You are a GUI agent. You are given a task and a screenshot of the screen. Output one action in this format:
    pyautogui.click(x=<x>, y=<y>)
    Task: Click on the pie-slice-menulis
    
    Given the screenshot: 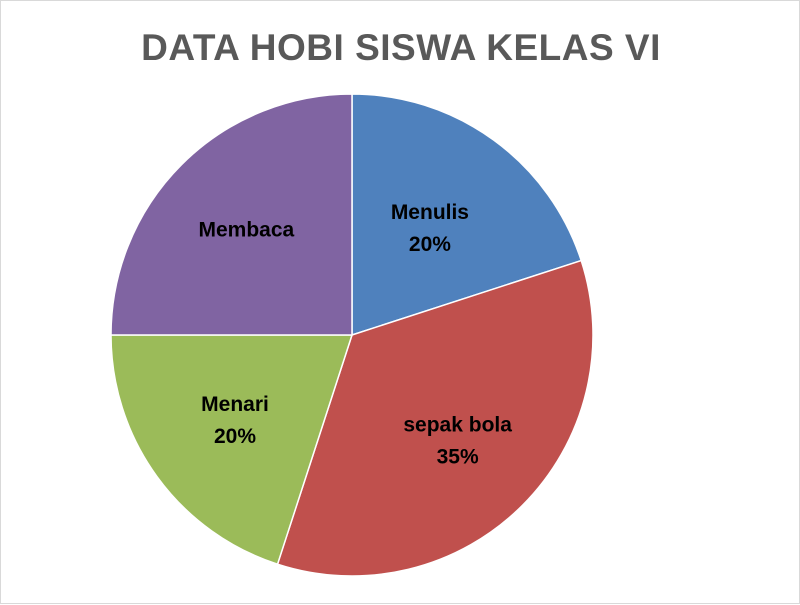 What is the action you would take?
    pyautogui.click(x=467, y=215)
    